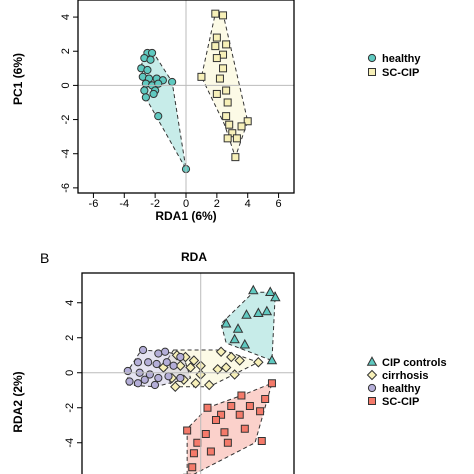 The width and height of the screenshot is (474, 474). I want to click on panel-a-legend: healthy SC-CIP, so click(394, 66).